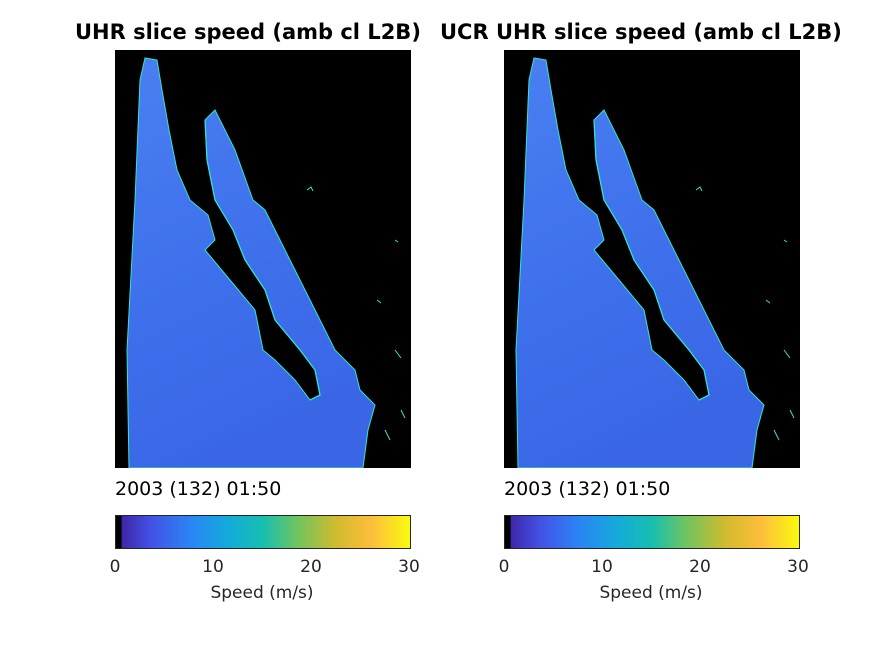 Image resolution: width=884 pixels, height=663 pixels. I want to click on panel-title: UHR slice speed (amb cl L2B), so click(248, 32).